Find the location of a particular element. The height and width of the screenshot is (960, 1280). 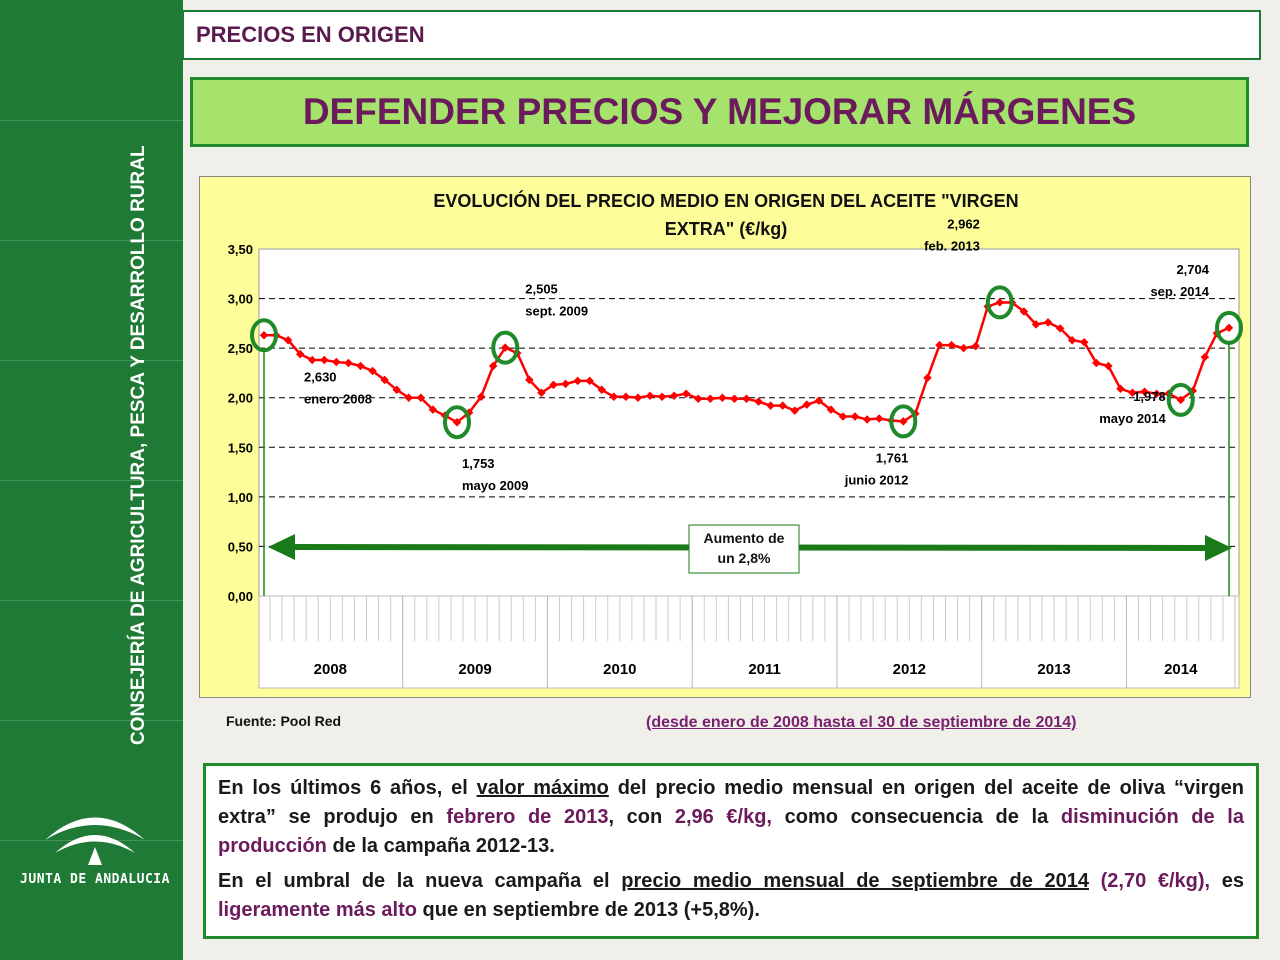

y-tick-label: 2,00 is located at coordinates (240, 398).